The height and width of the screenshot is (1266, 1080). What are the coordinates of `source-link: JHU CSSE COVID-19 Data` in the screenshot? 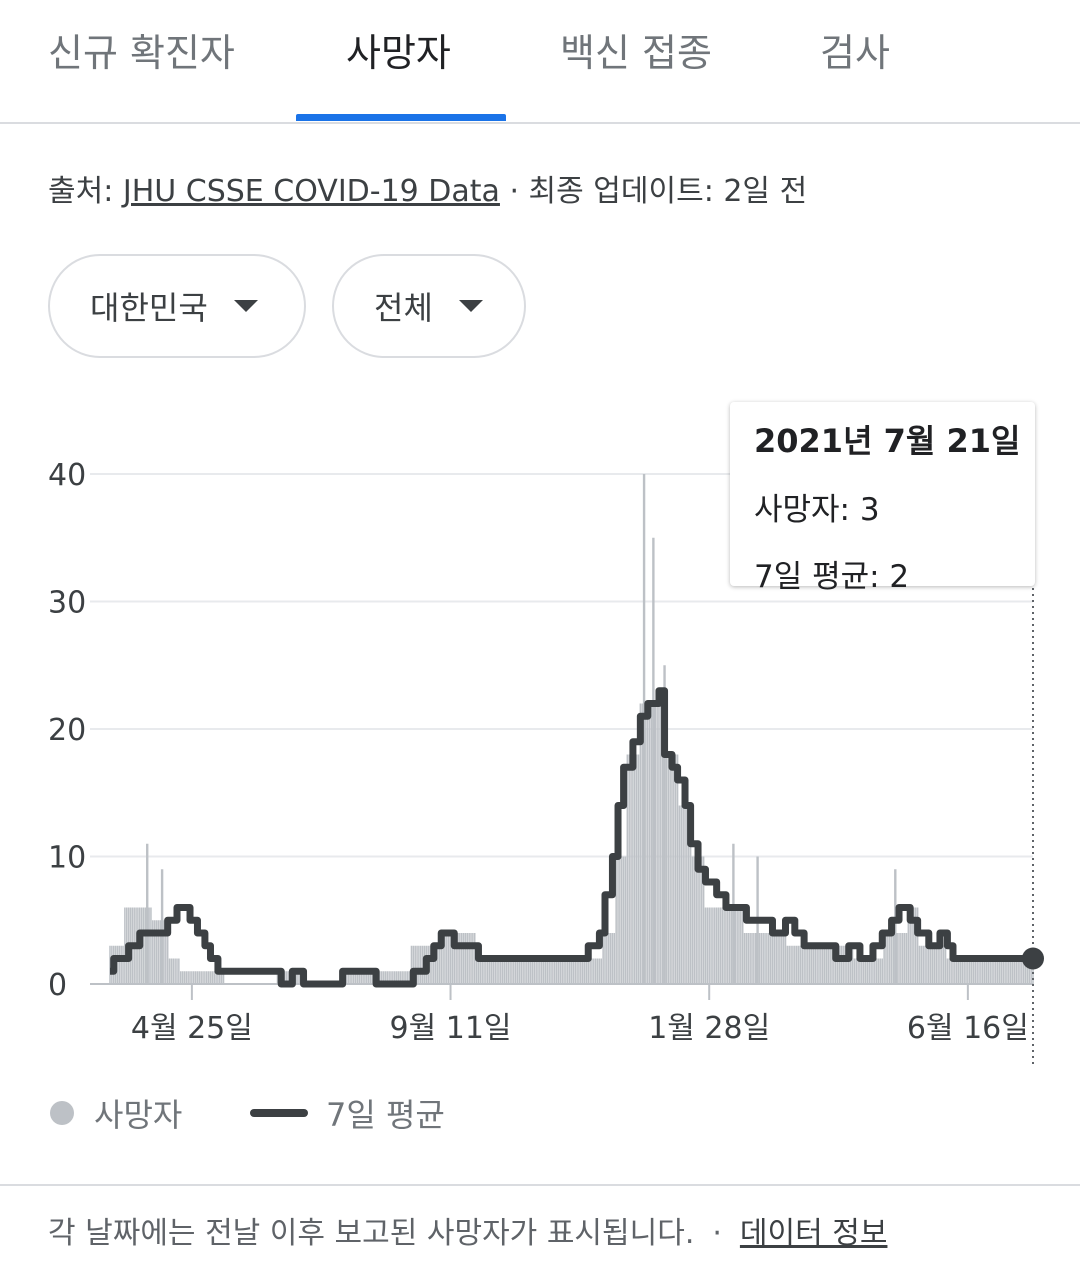 It's located at (311, 191).